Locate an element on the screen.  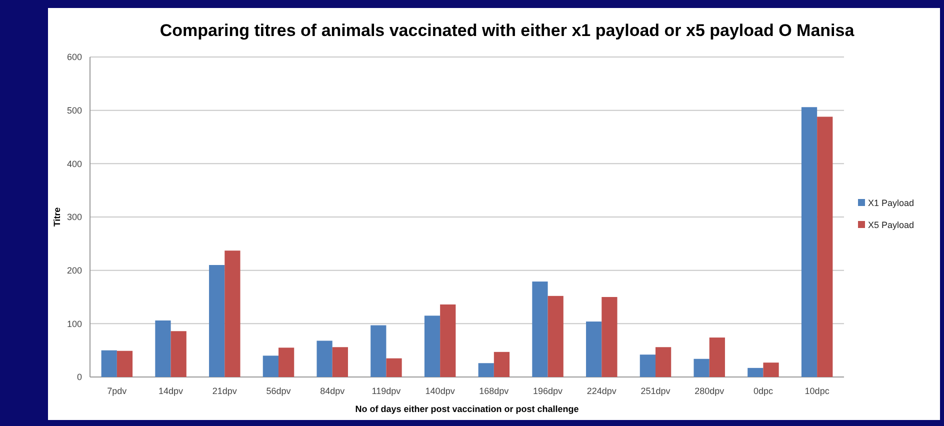
x-tick-label: 119dpv is located at coordinates (387, 391).